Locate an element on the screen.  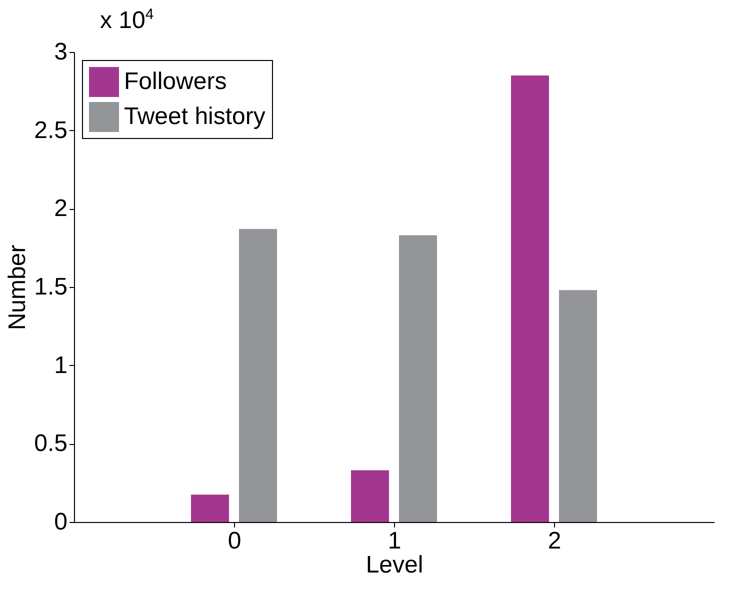
y-tick-label: 0.5 is located at coordinates (51, 444).